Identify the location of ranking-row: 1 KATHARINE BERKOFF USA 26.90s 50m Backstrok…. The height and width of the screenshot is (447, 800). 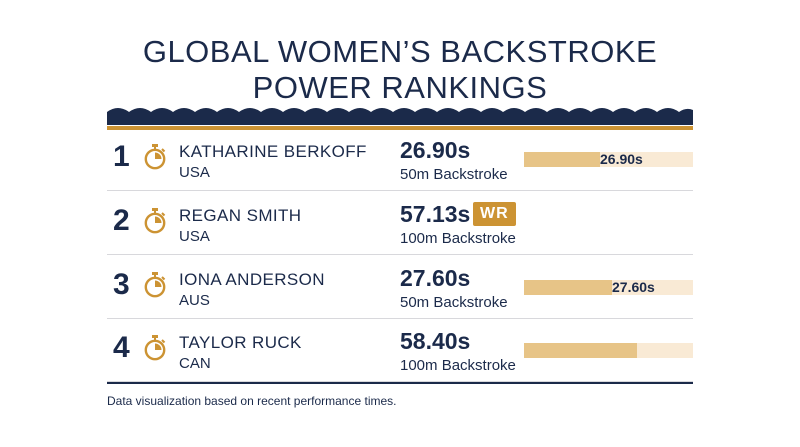
(400, 159).